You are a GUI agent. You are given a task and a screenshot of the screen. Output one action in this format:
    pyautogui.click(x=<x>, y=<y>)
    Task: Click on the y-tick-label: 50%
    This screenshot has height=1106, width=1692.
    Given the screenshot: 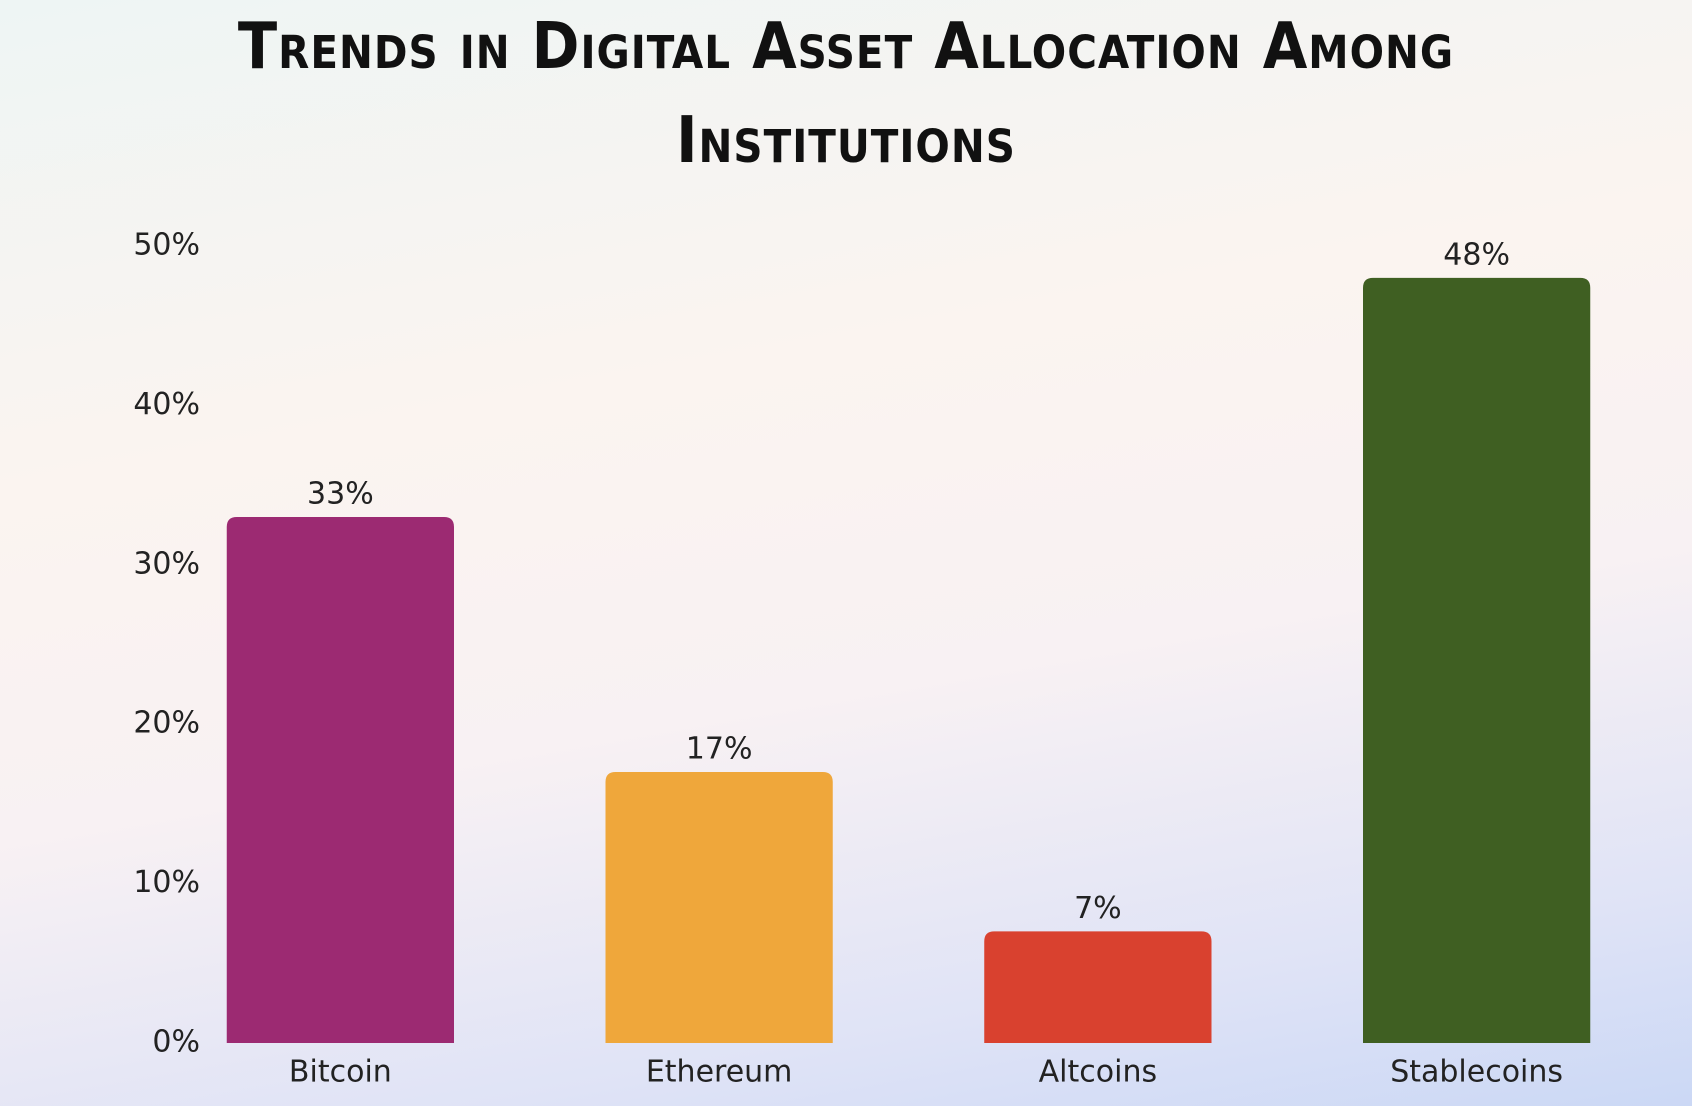 What is the action you would take?
    pyautogui.click(x=166, y=245)
    